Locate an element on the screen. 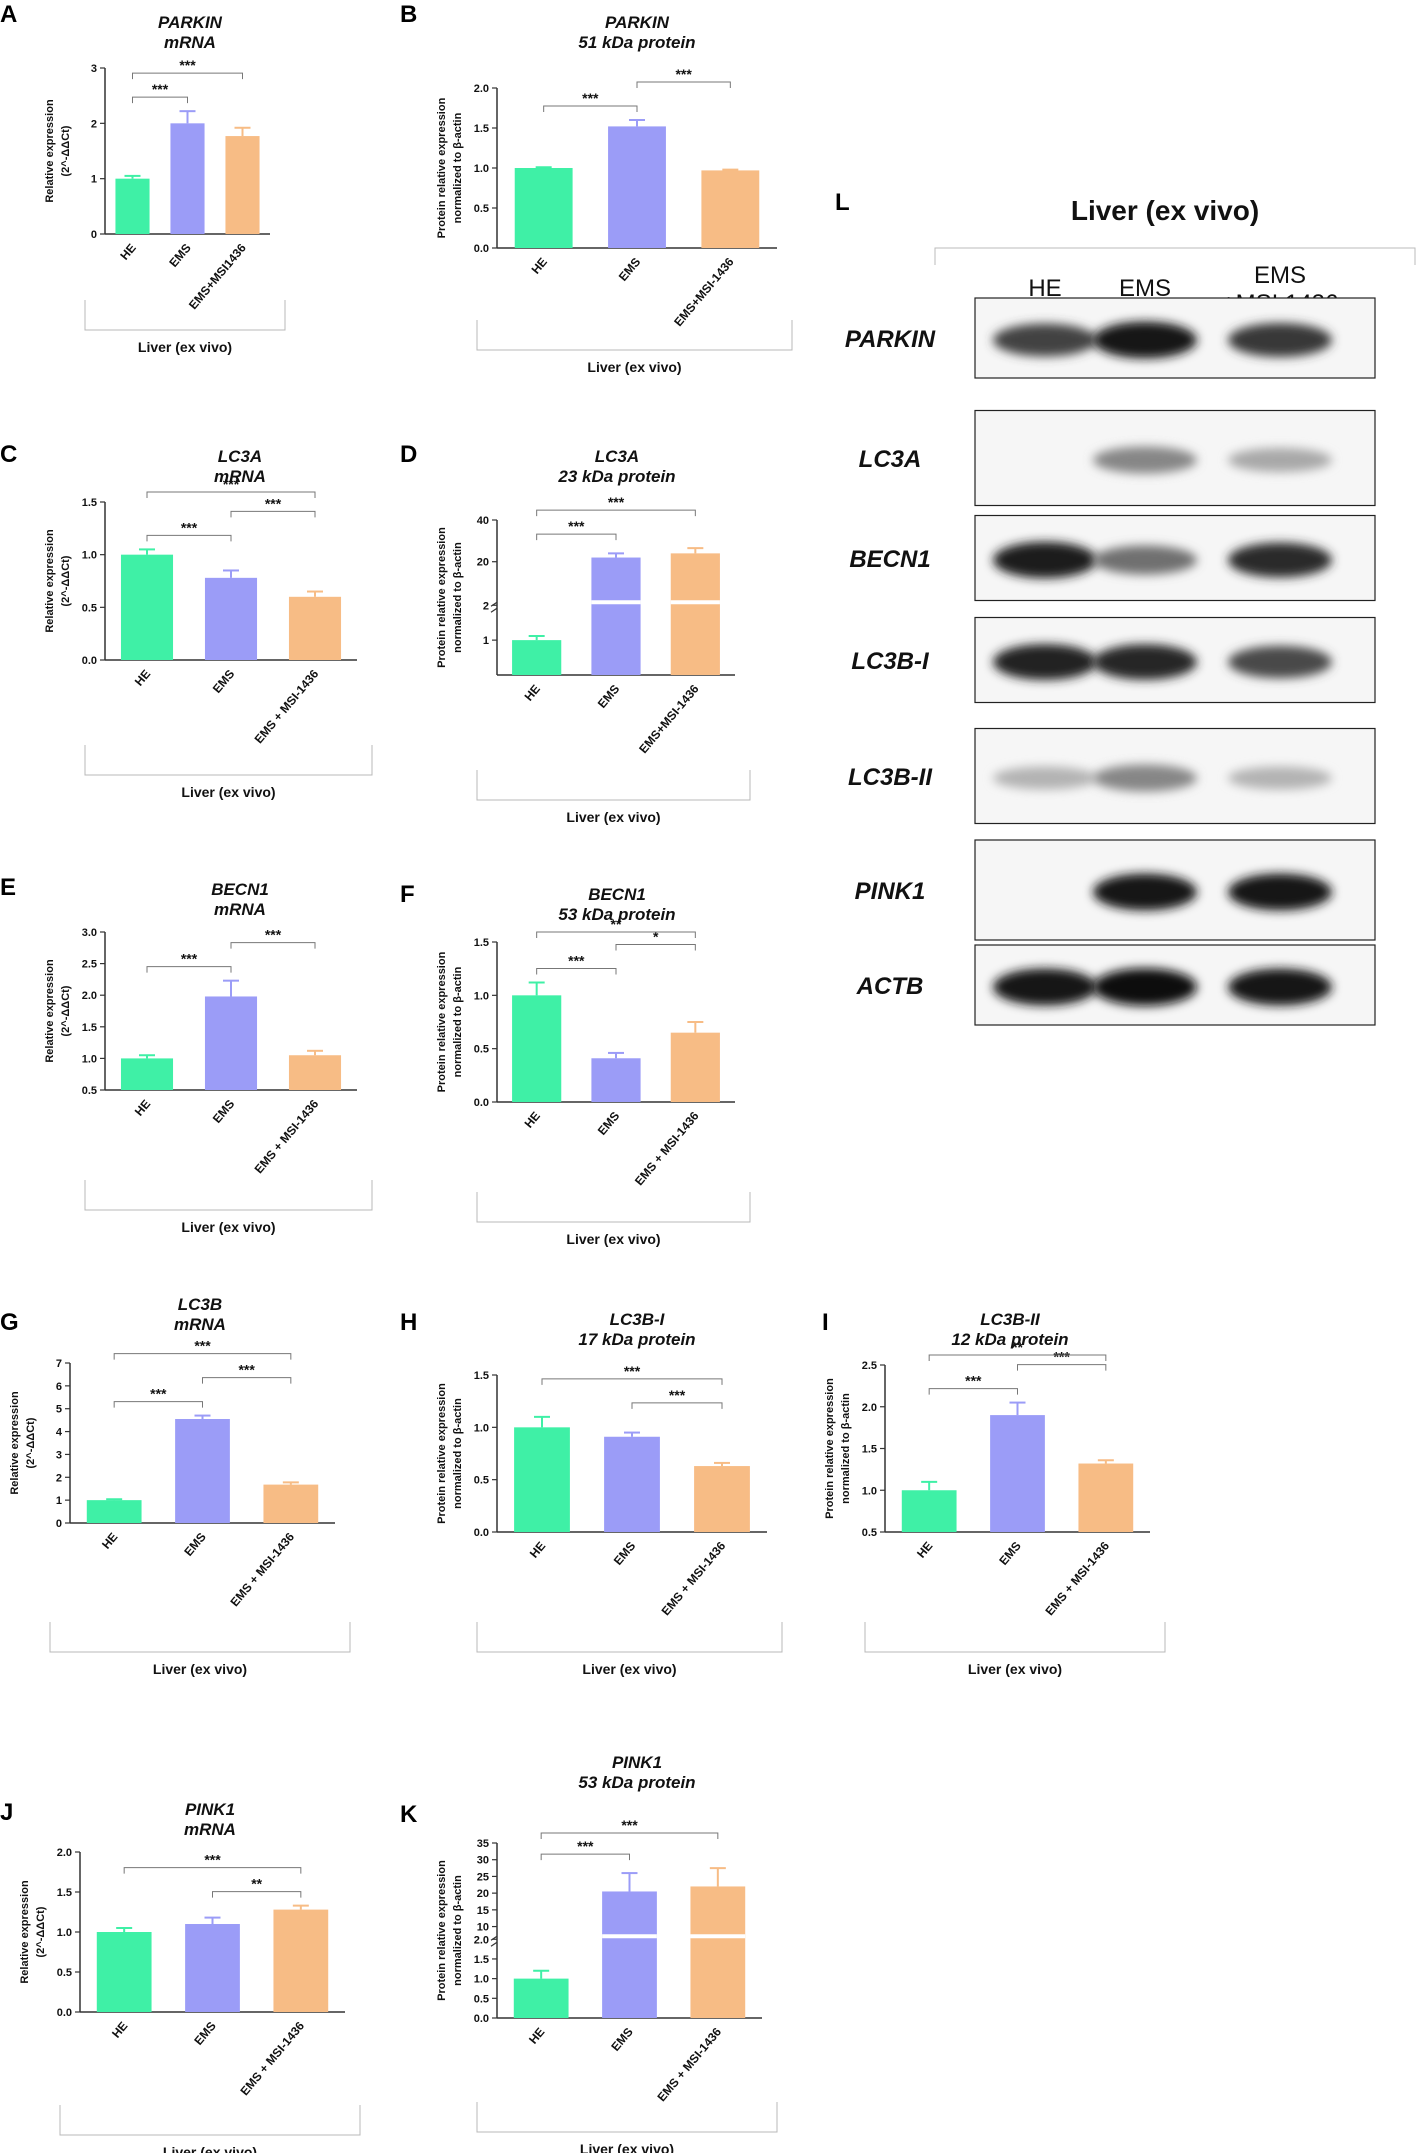 The width and height of the screenshot is (1421, 2153). y-tick-label: 2.0 is located at coordinates (481, 89).